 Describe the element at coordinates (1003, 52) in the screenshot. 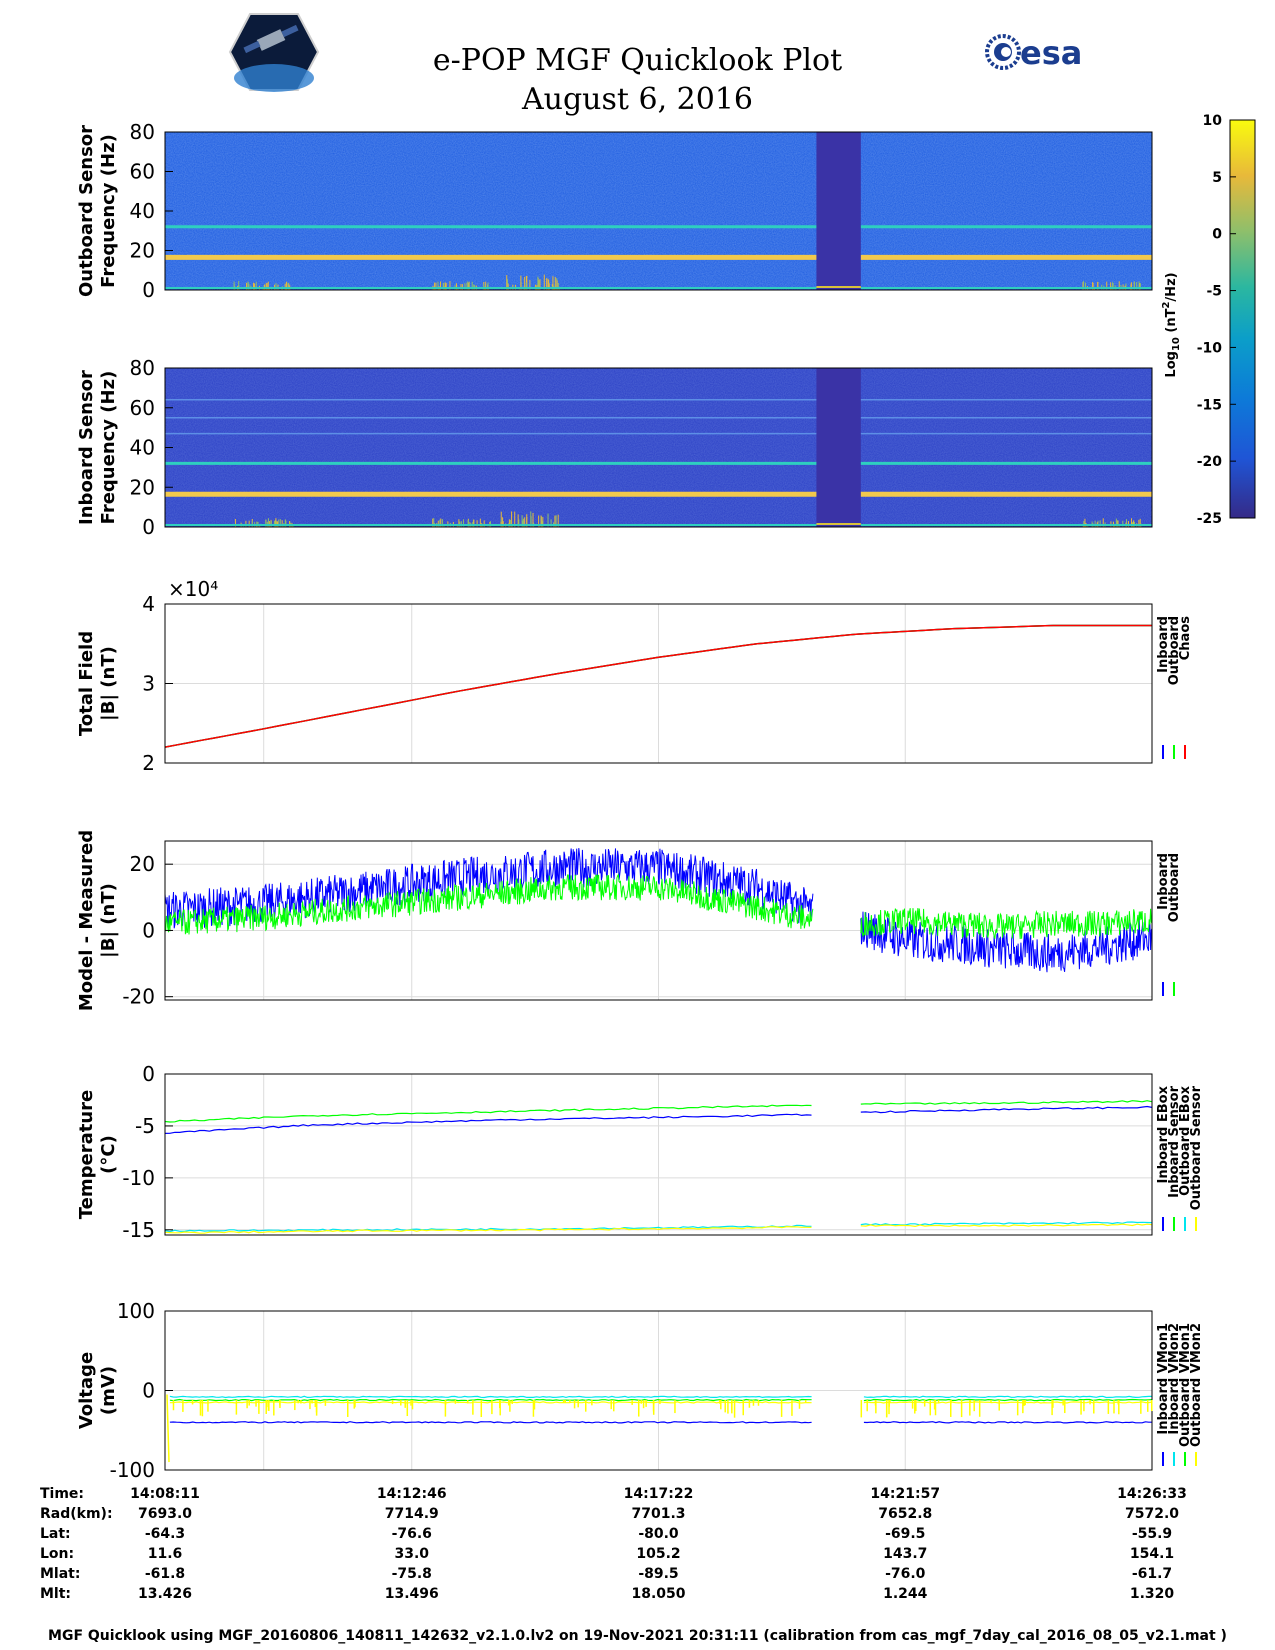

I see `esa-logo-icon` at that location.